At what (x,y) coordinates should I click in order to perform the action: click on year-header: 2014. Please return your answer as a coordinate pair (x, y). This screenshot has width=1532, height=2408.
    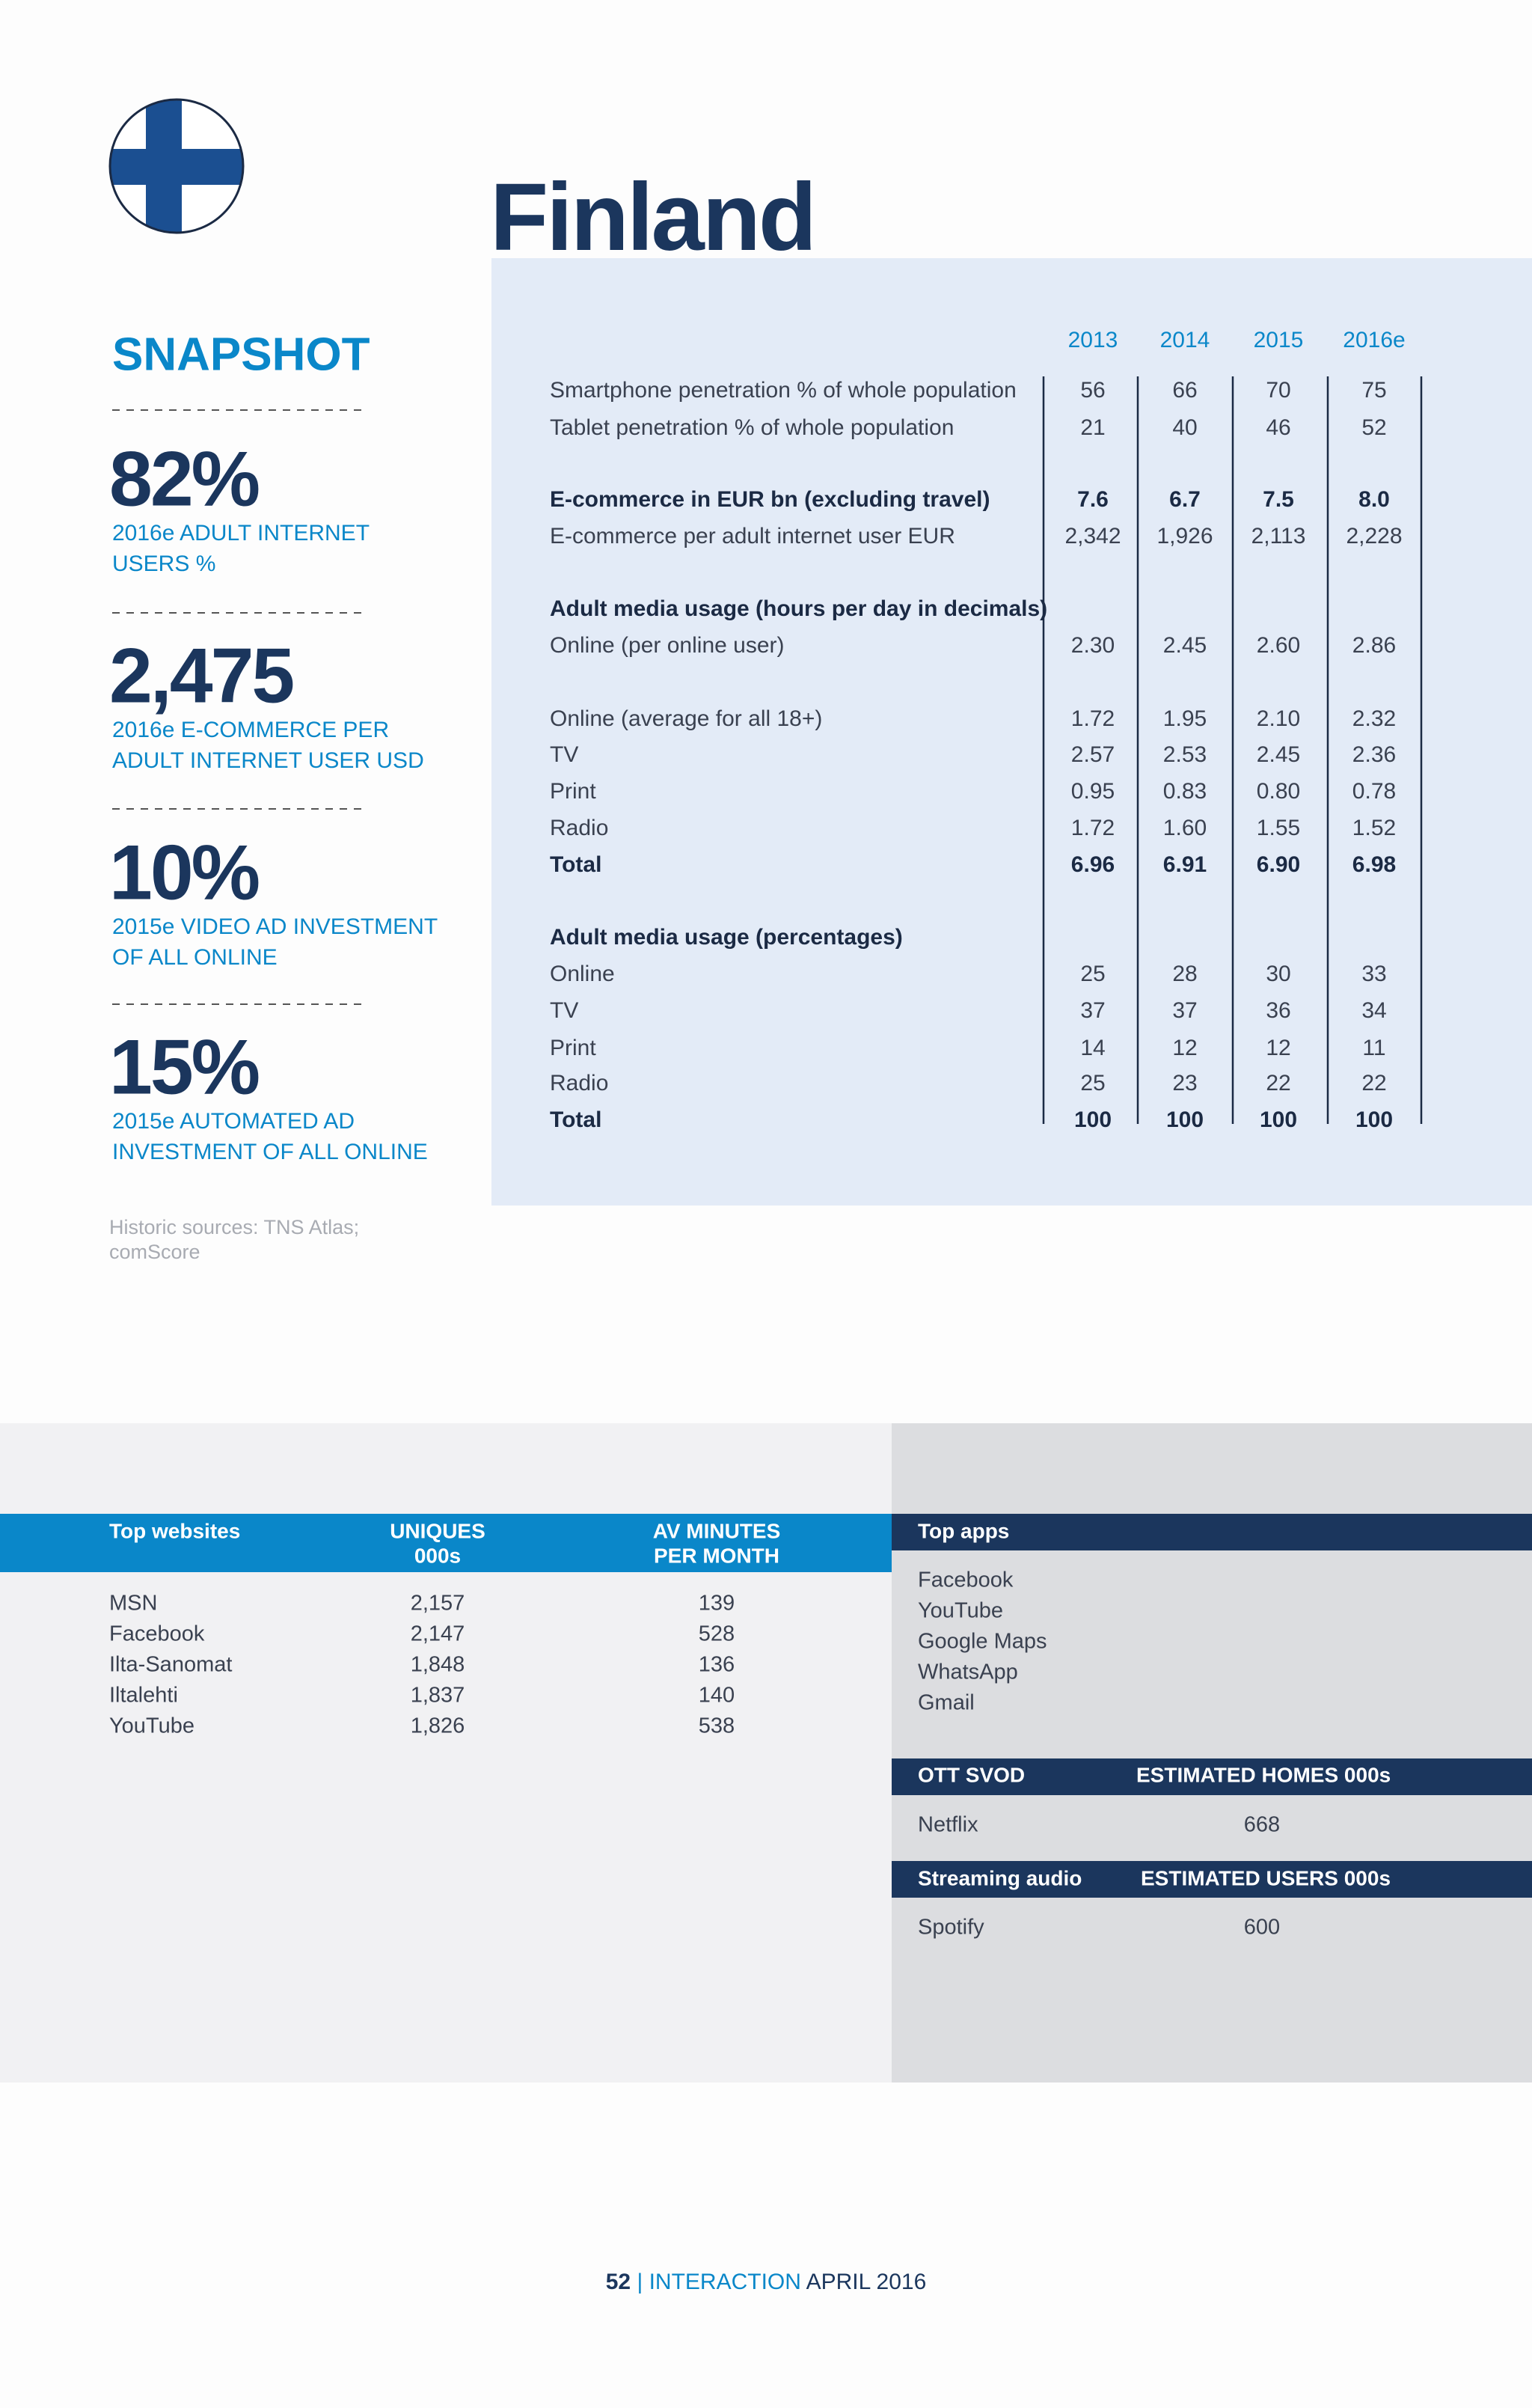
    Looking at the image, I should click on (1185, 340).